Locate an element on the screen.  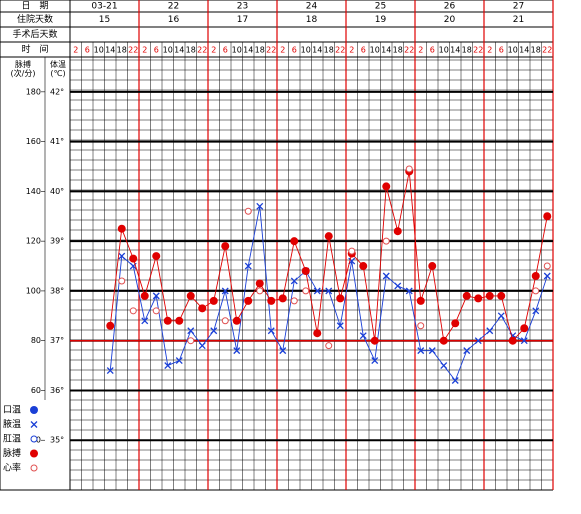
y2-tick-label: 120 is located at coordinates (33, 241).